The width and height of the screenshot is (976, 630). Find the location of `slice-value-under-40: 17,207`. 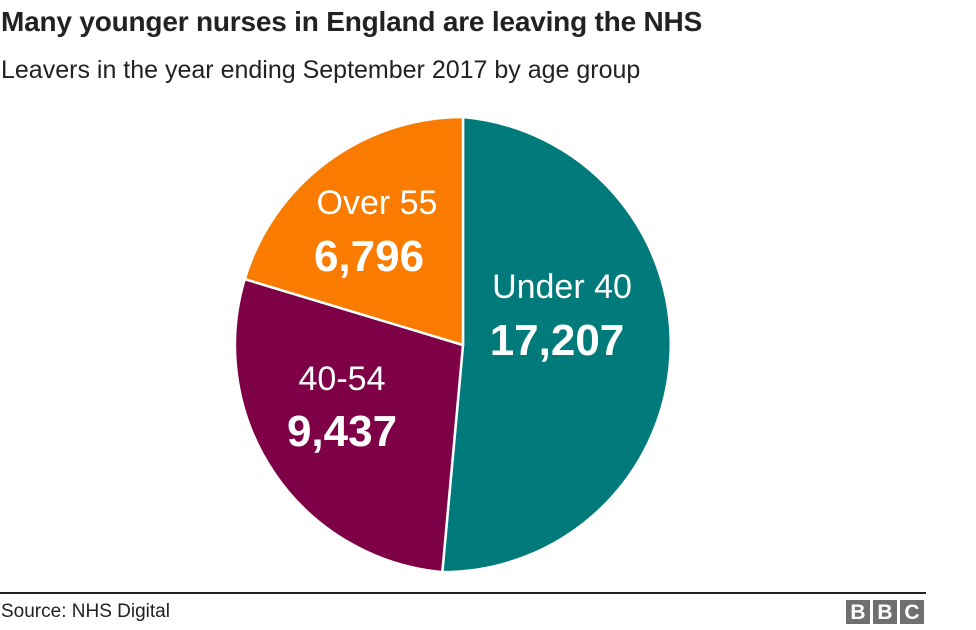

slice-value-under-40: 17,207 is located at coordinates (557, 340).